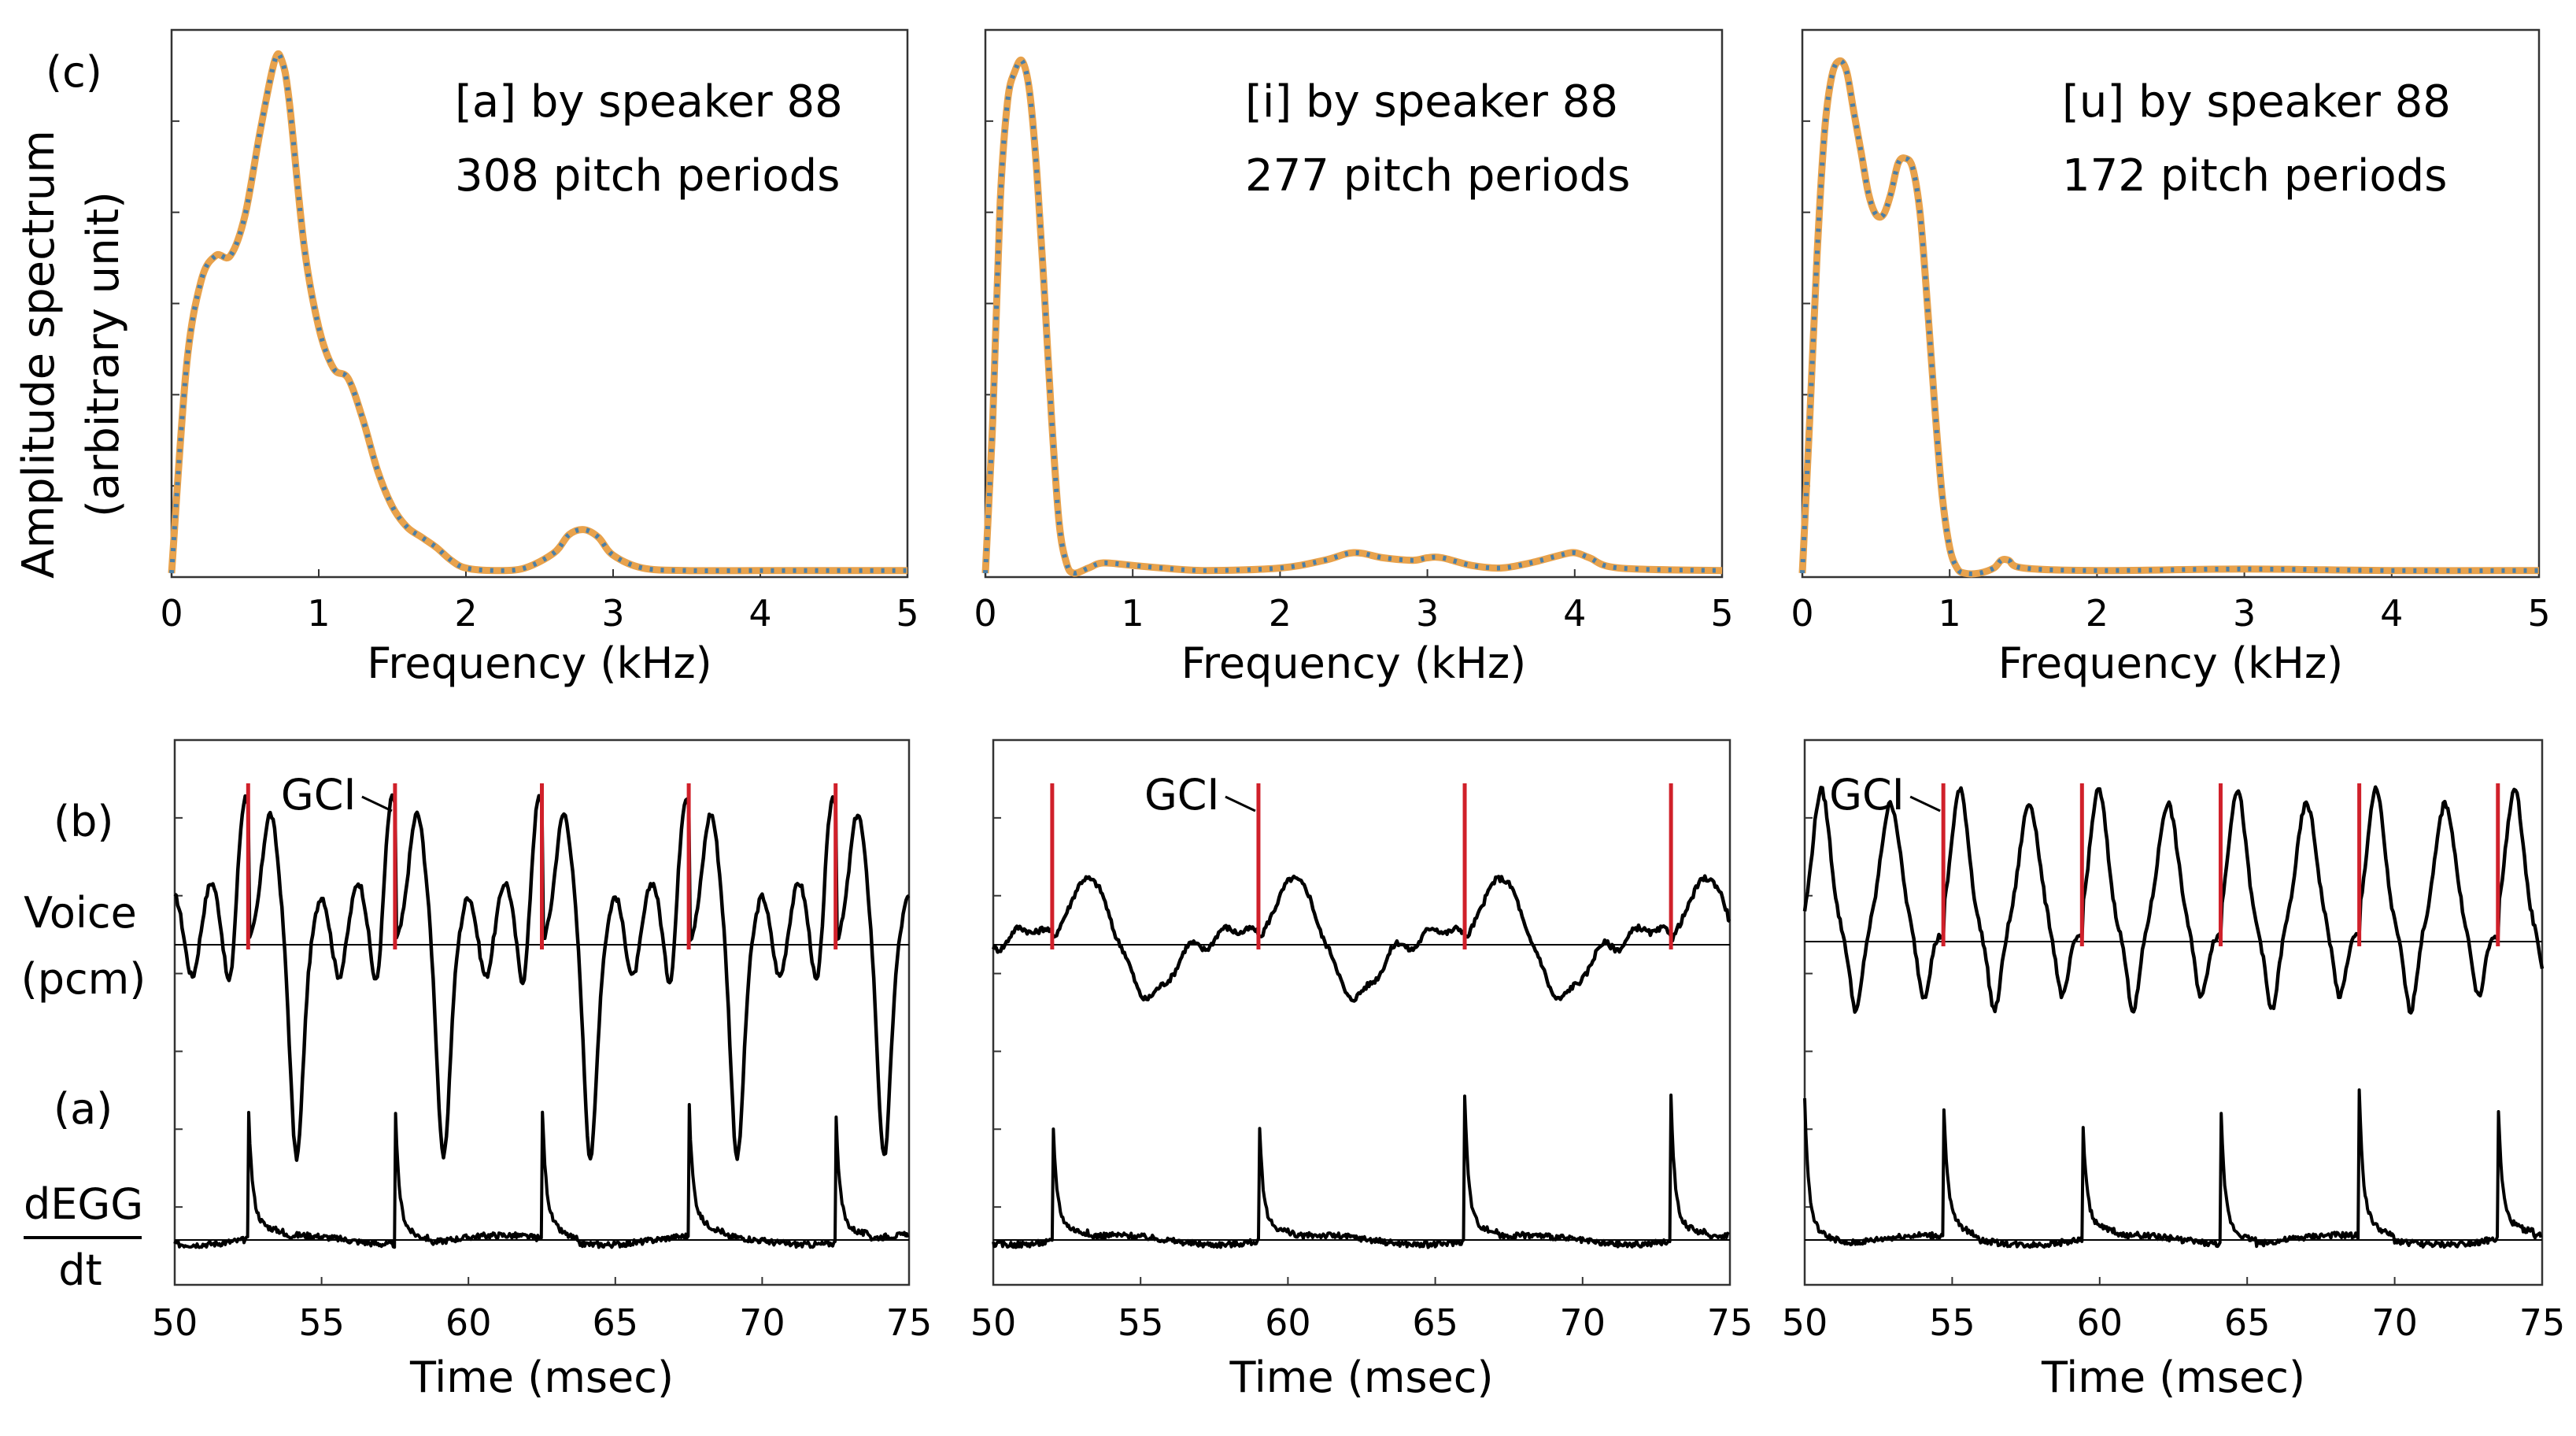 This screenshot has height=1436, width=2576. I want to click on panel-label-b: (b), so click(83, 821).